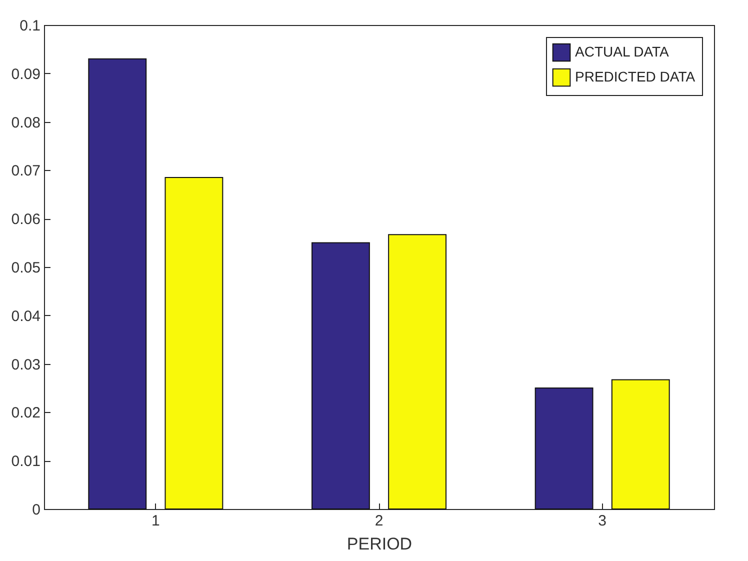 The height and width of the screenshot is (561, 748). Describe the element at coordinates (622, 52) in the screenshot. I see `legend-label: ACTUAL DATA` at that location.